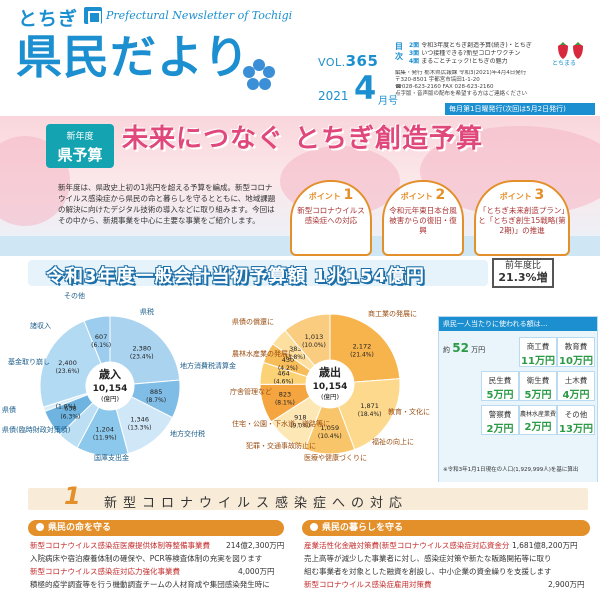 This screenshot has height=600, width=600. Describe the element at coordinates (330, 436) in the screenshot. I see `slice-percent-label: (10.4%)` at that location.